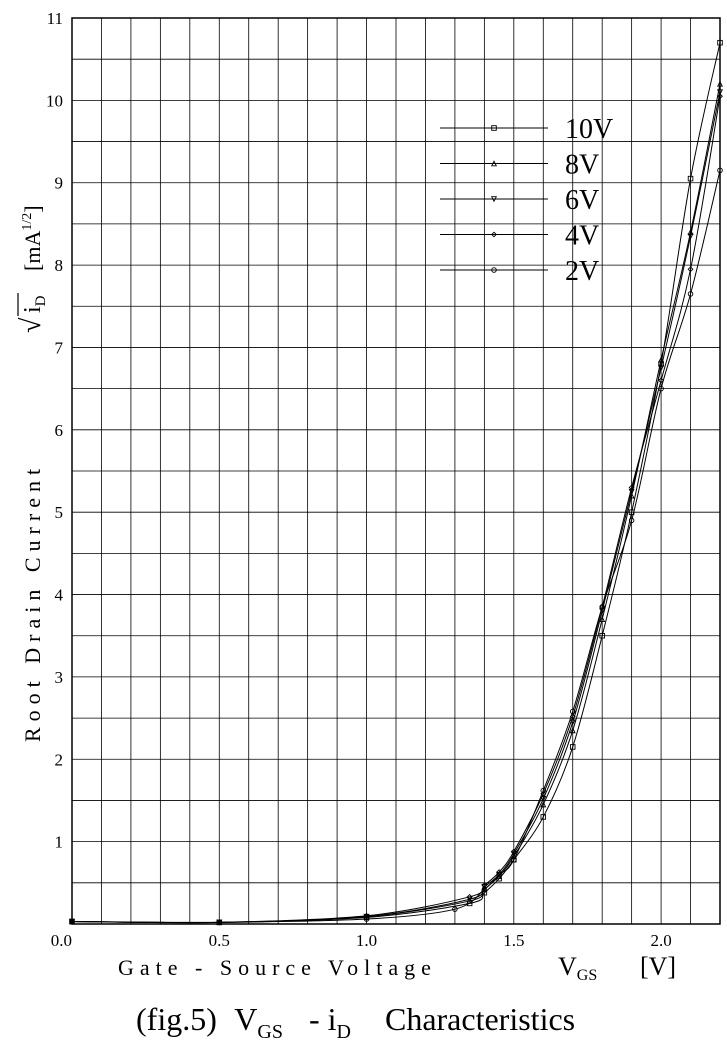 This screenshot has width=727, height=1049. I want to click on y-axis-symbol: iD, so click(34, 304).